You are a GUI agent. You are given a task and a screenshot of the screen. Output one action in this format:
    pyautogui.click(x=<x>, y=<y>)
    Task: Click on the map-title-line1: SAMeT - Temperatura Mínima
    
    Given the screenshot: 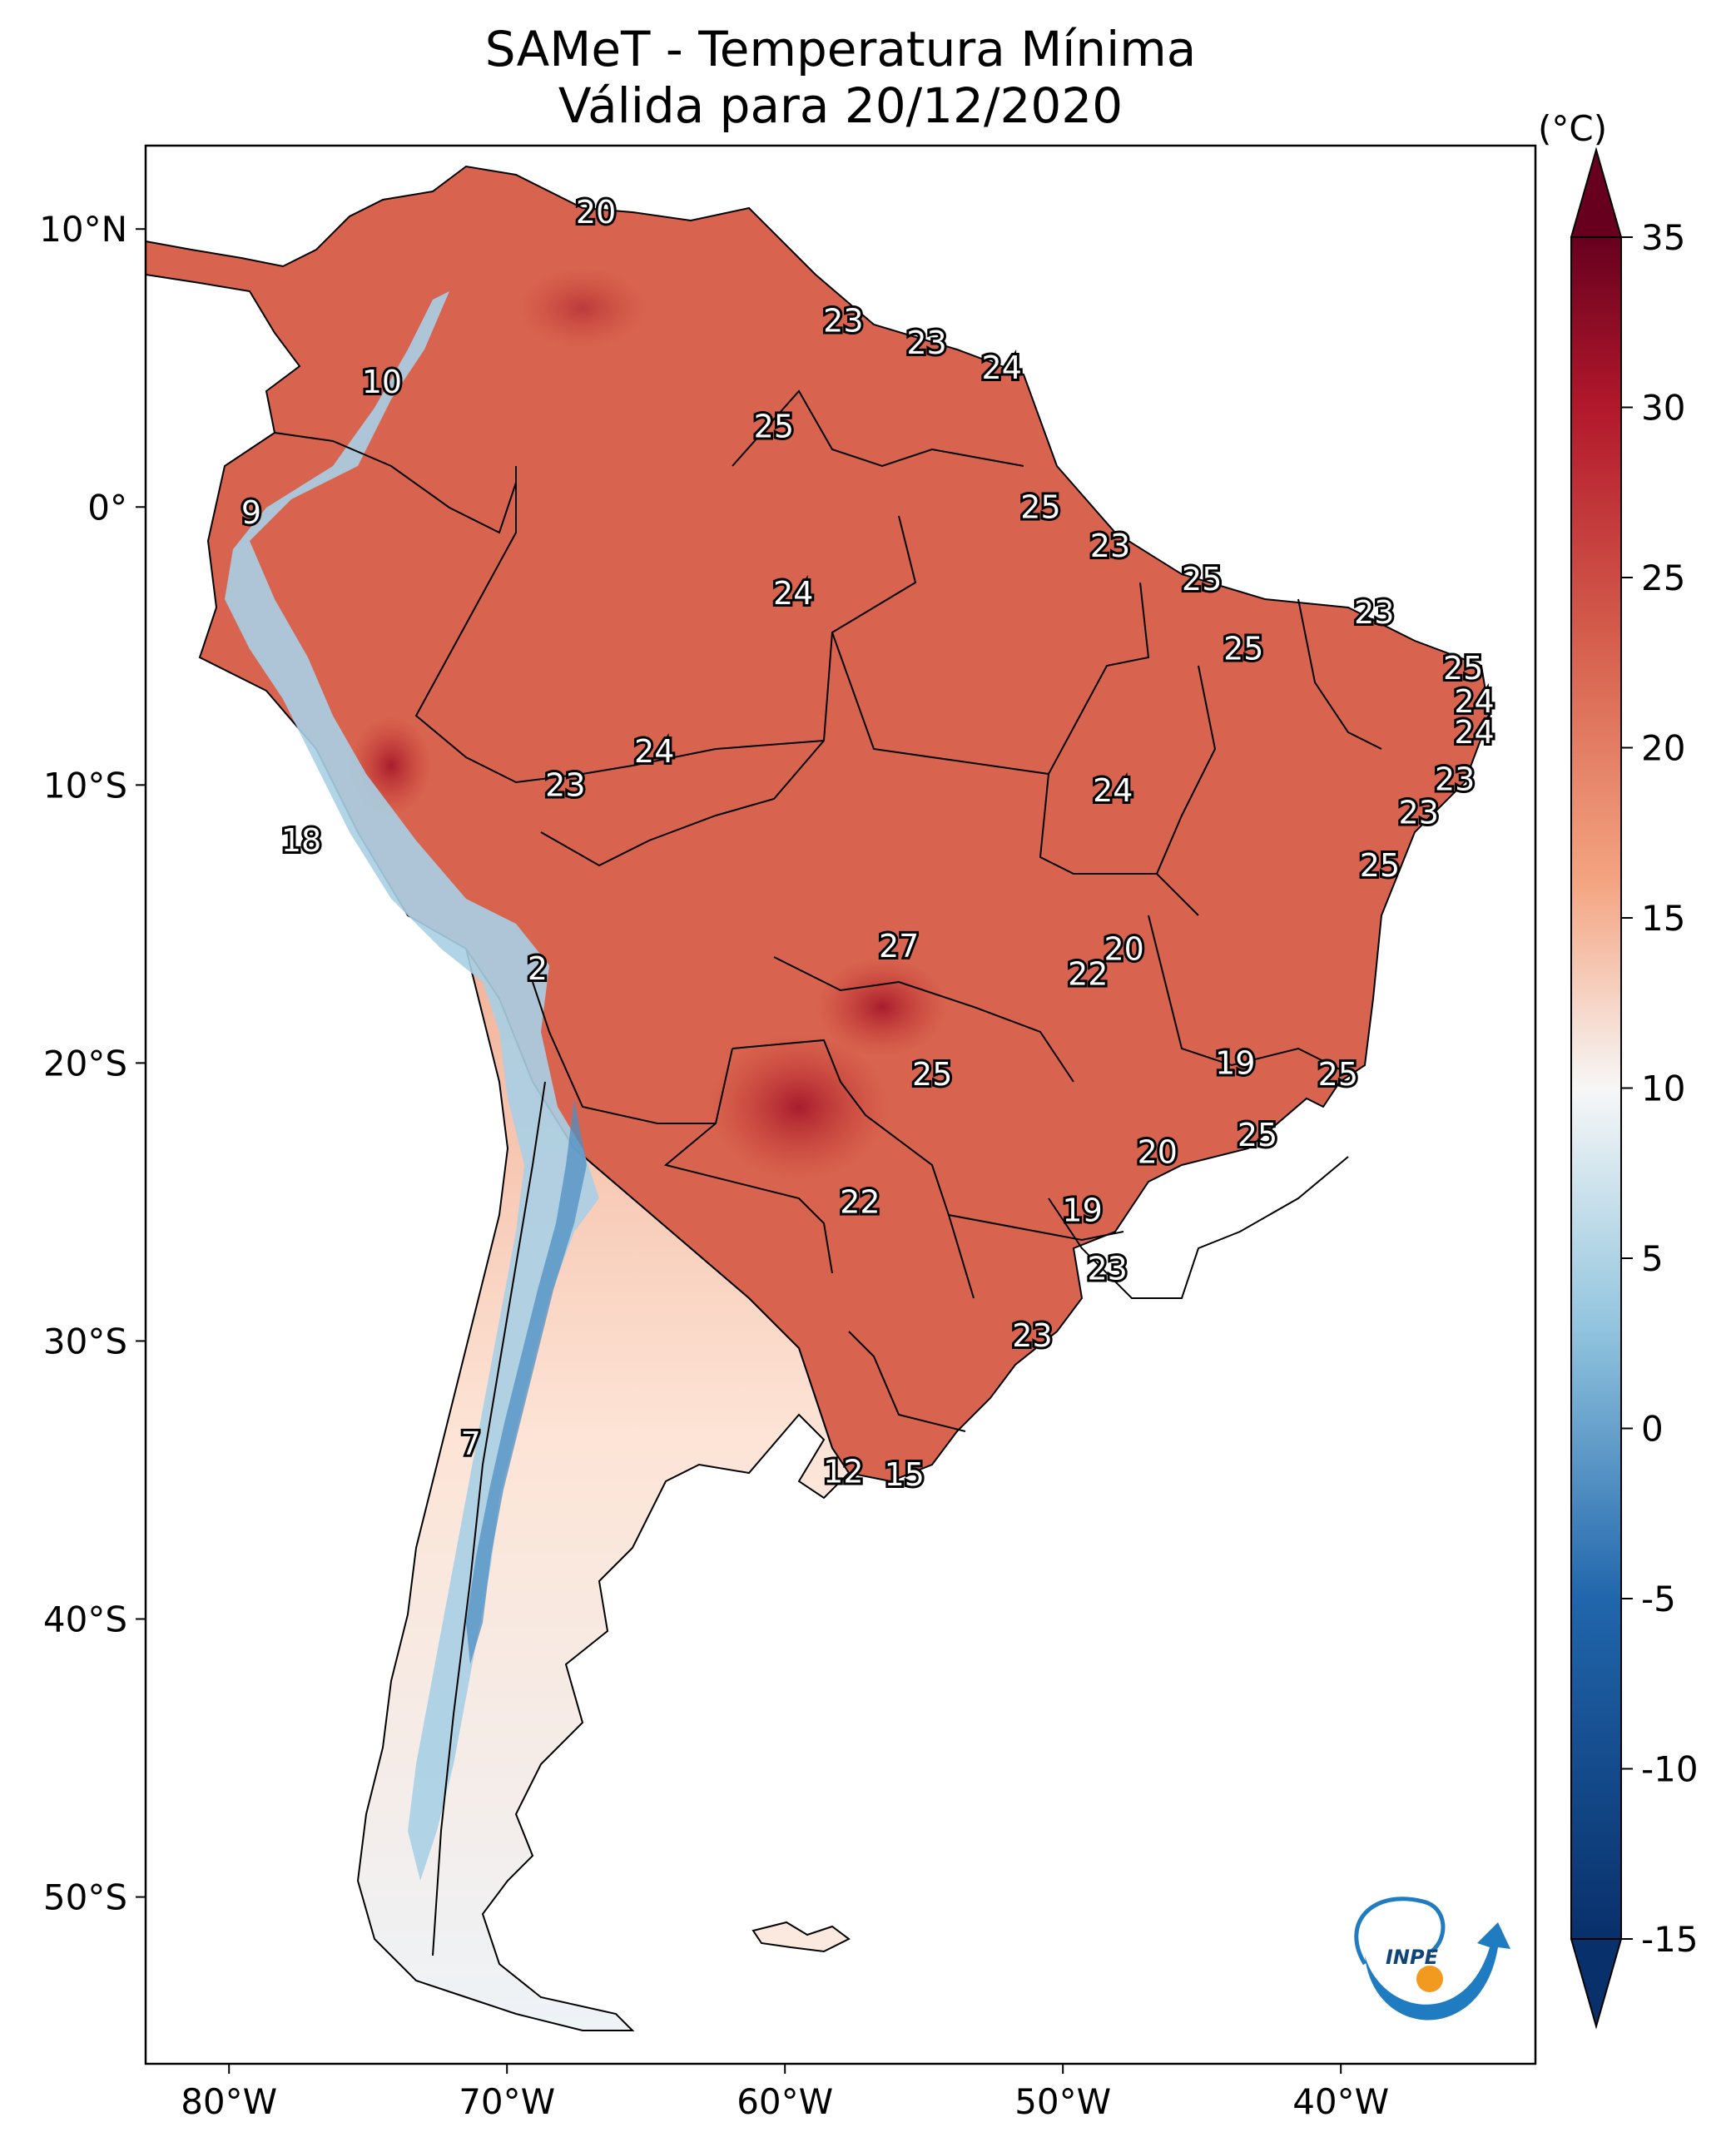 What is the action you would take?
    pyautogui.click(x=840, y=49)
    